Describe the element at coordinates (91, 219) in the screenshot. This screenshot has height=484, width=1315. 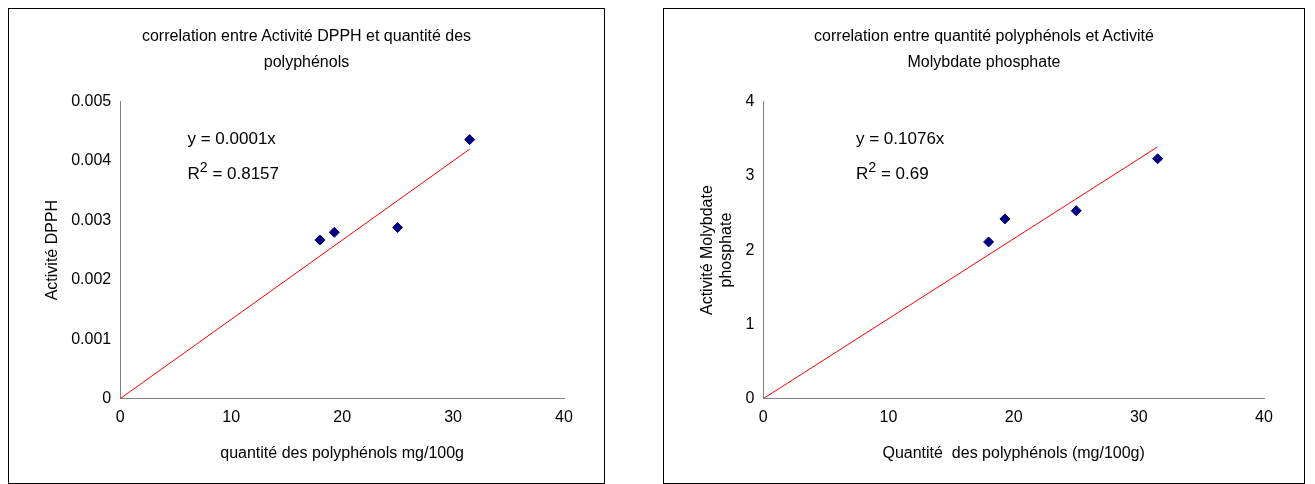
I see `y-tick-label: 0.003` at that location.